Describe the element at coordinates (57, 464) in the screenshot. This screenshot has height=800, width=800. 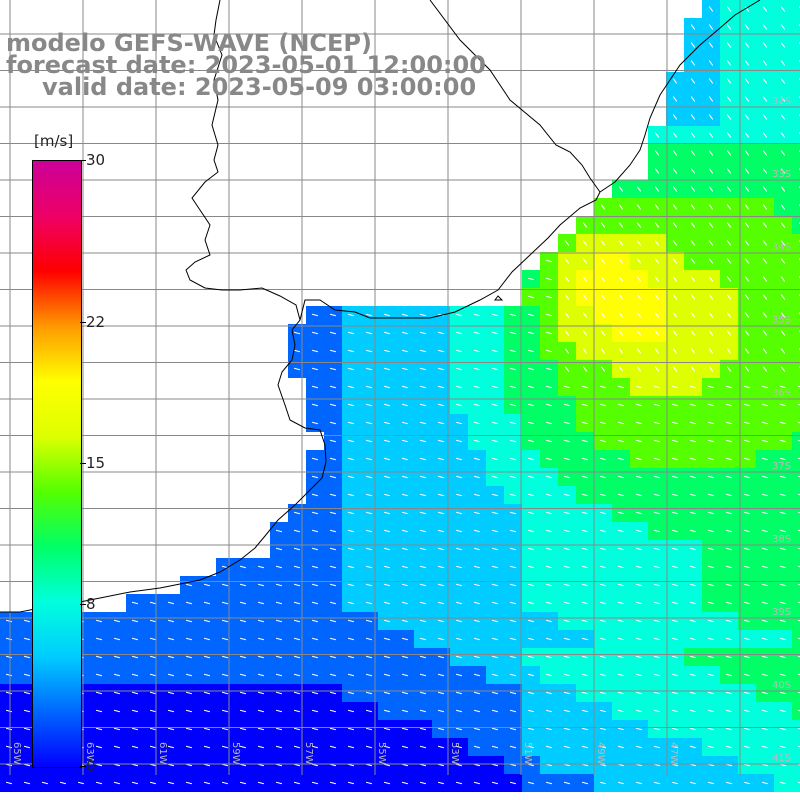
I see `colorbar` at that location.